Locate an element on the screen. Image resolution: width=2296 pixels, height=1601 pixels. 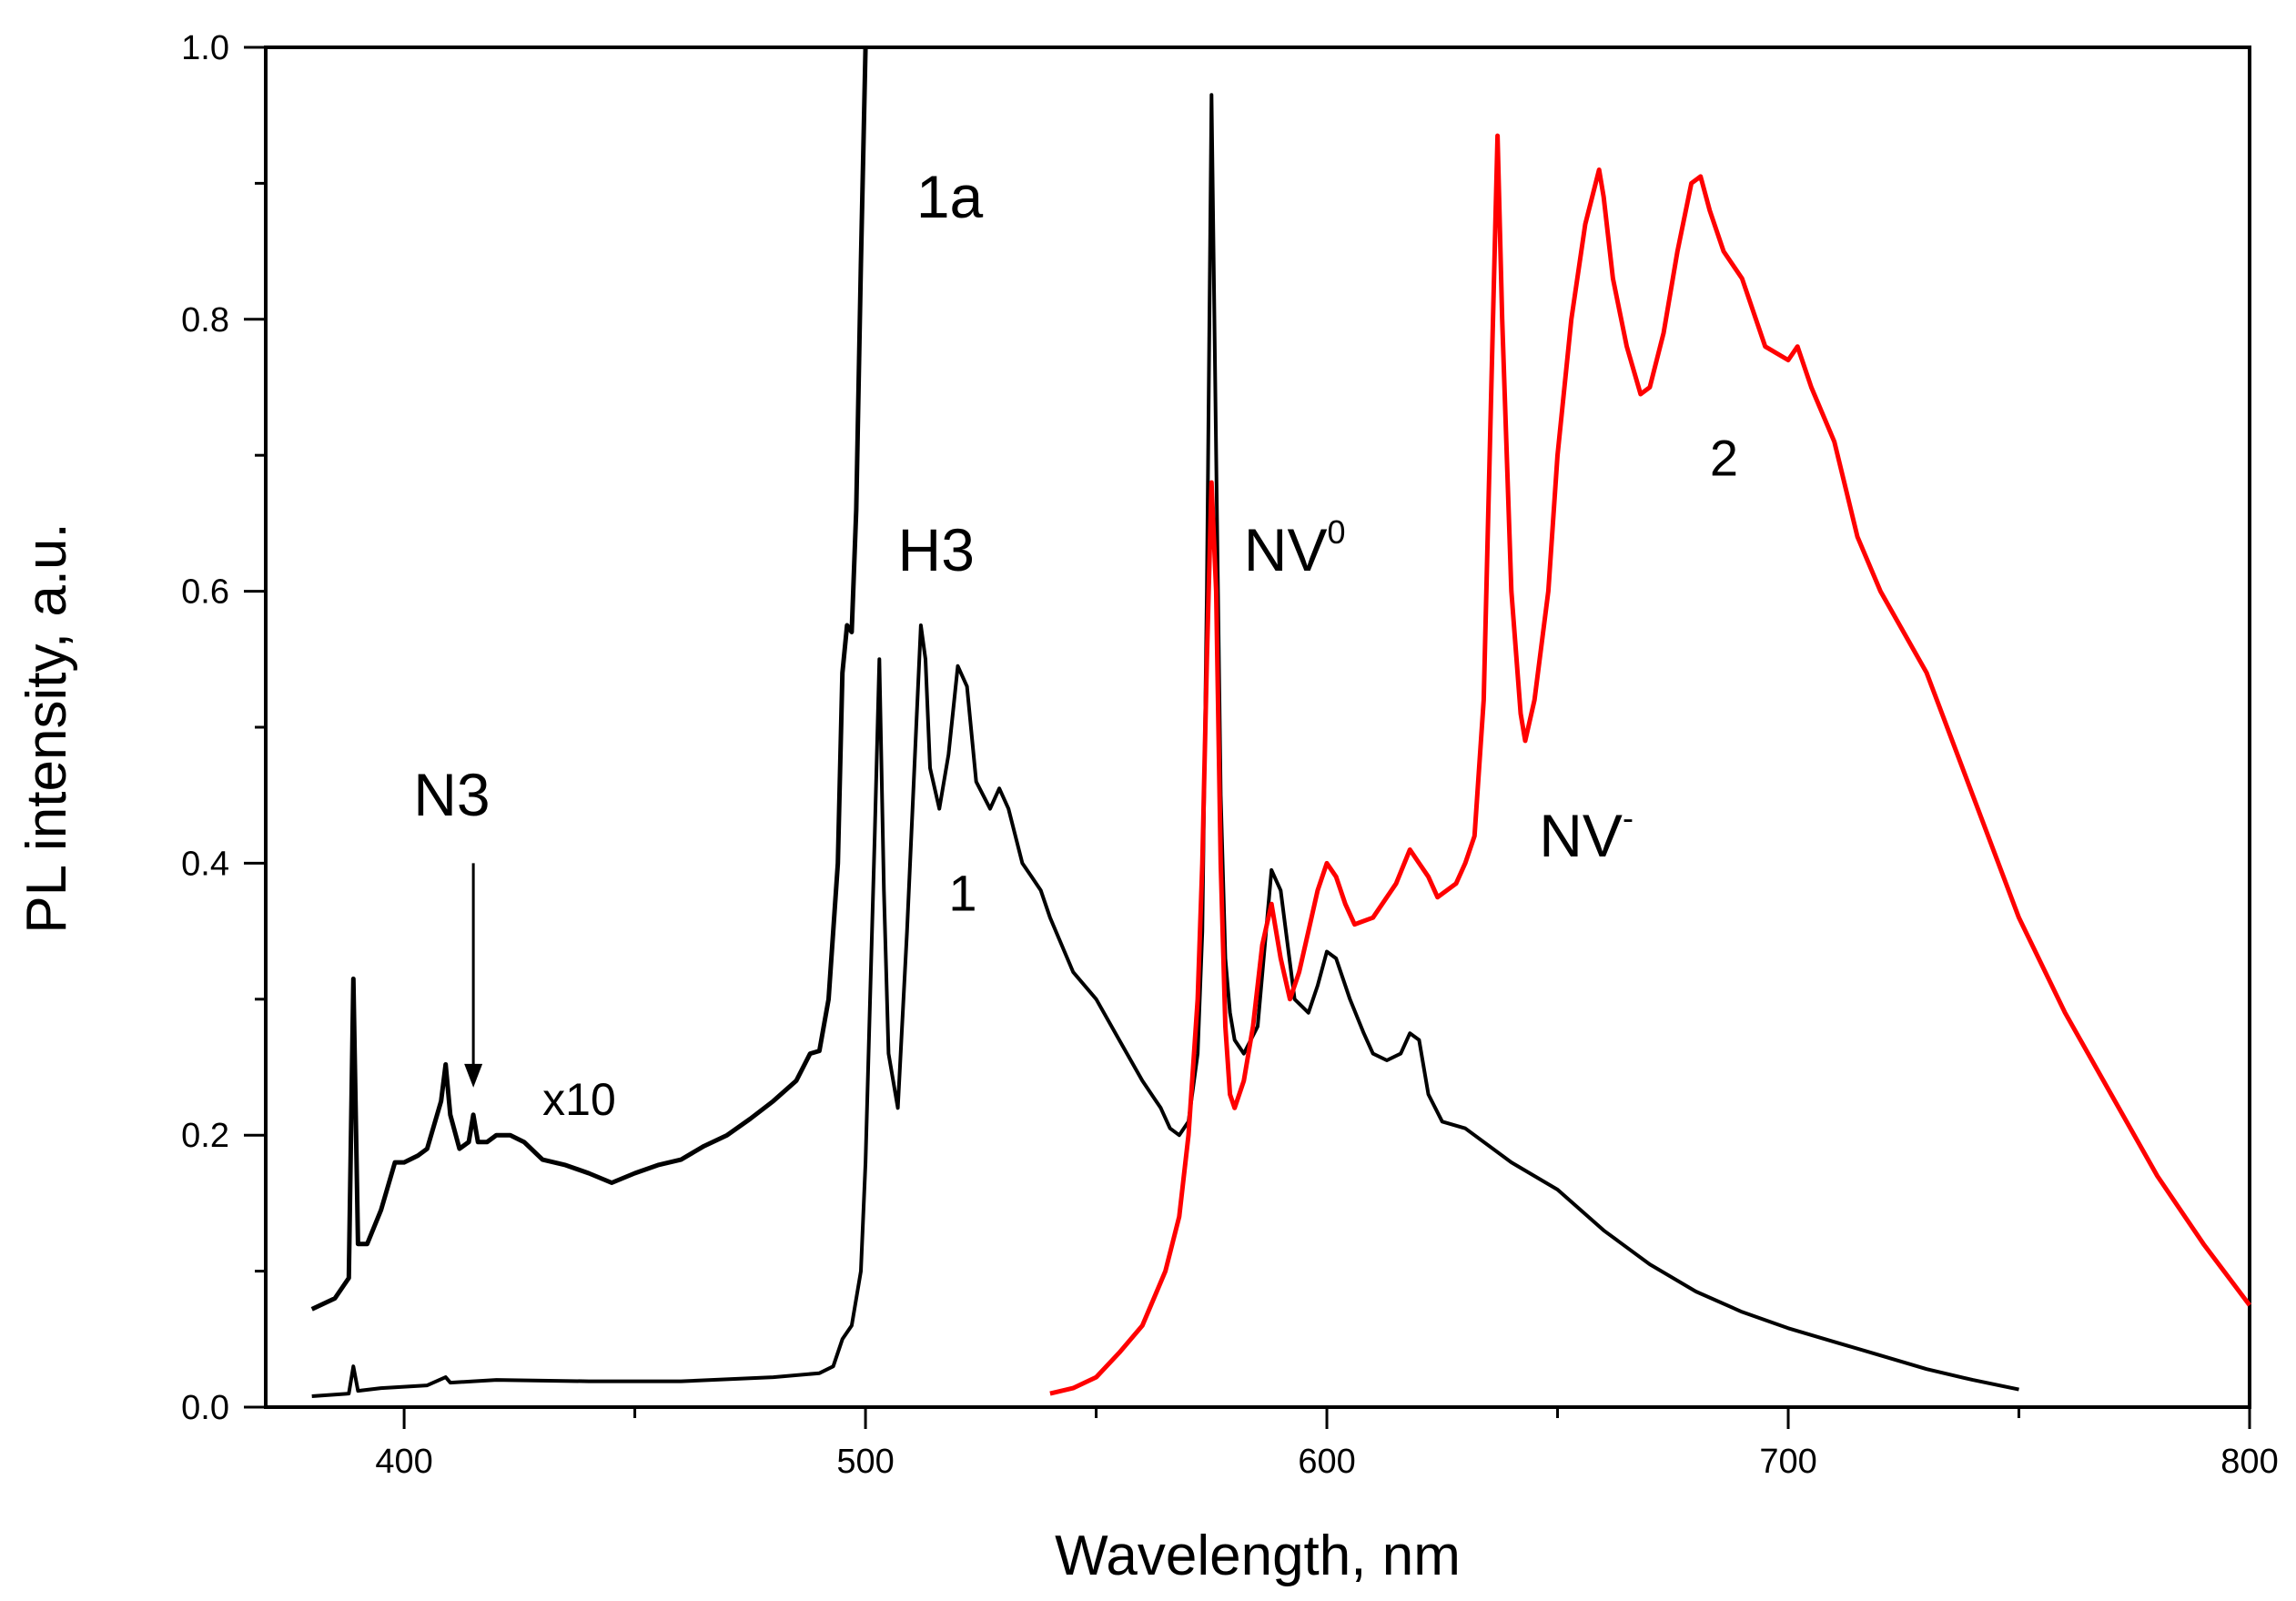
x-tick-label: 600 is located at coordinates (1327, 1462).